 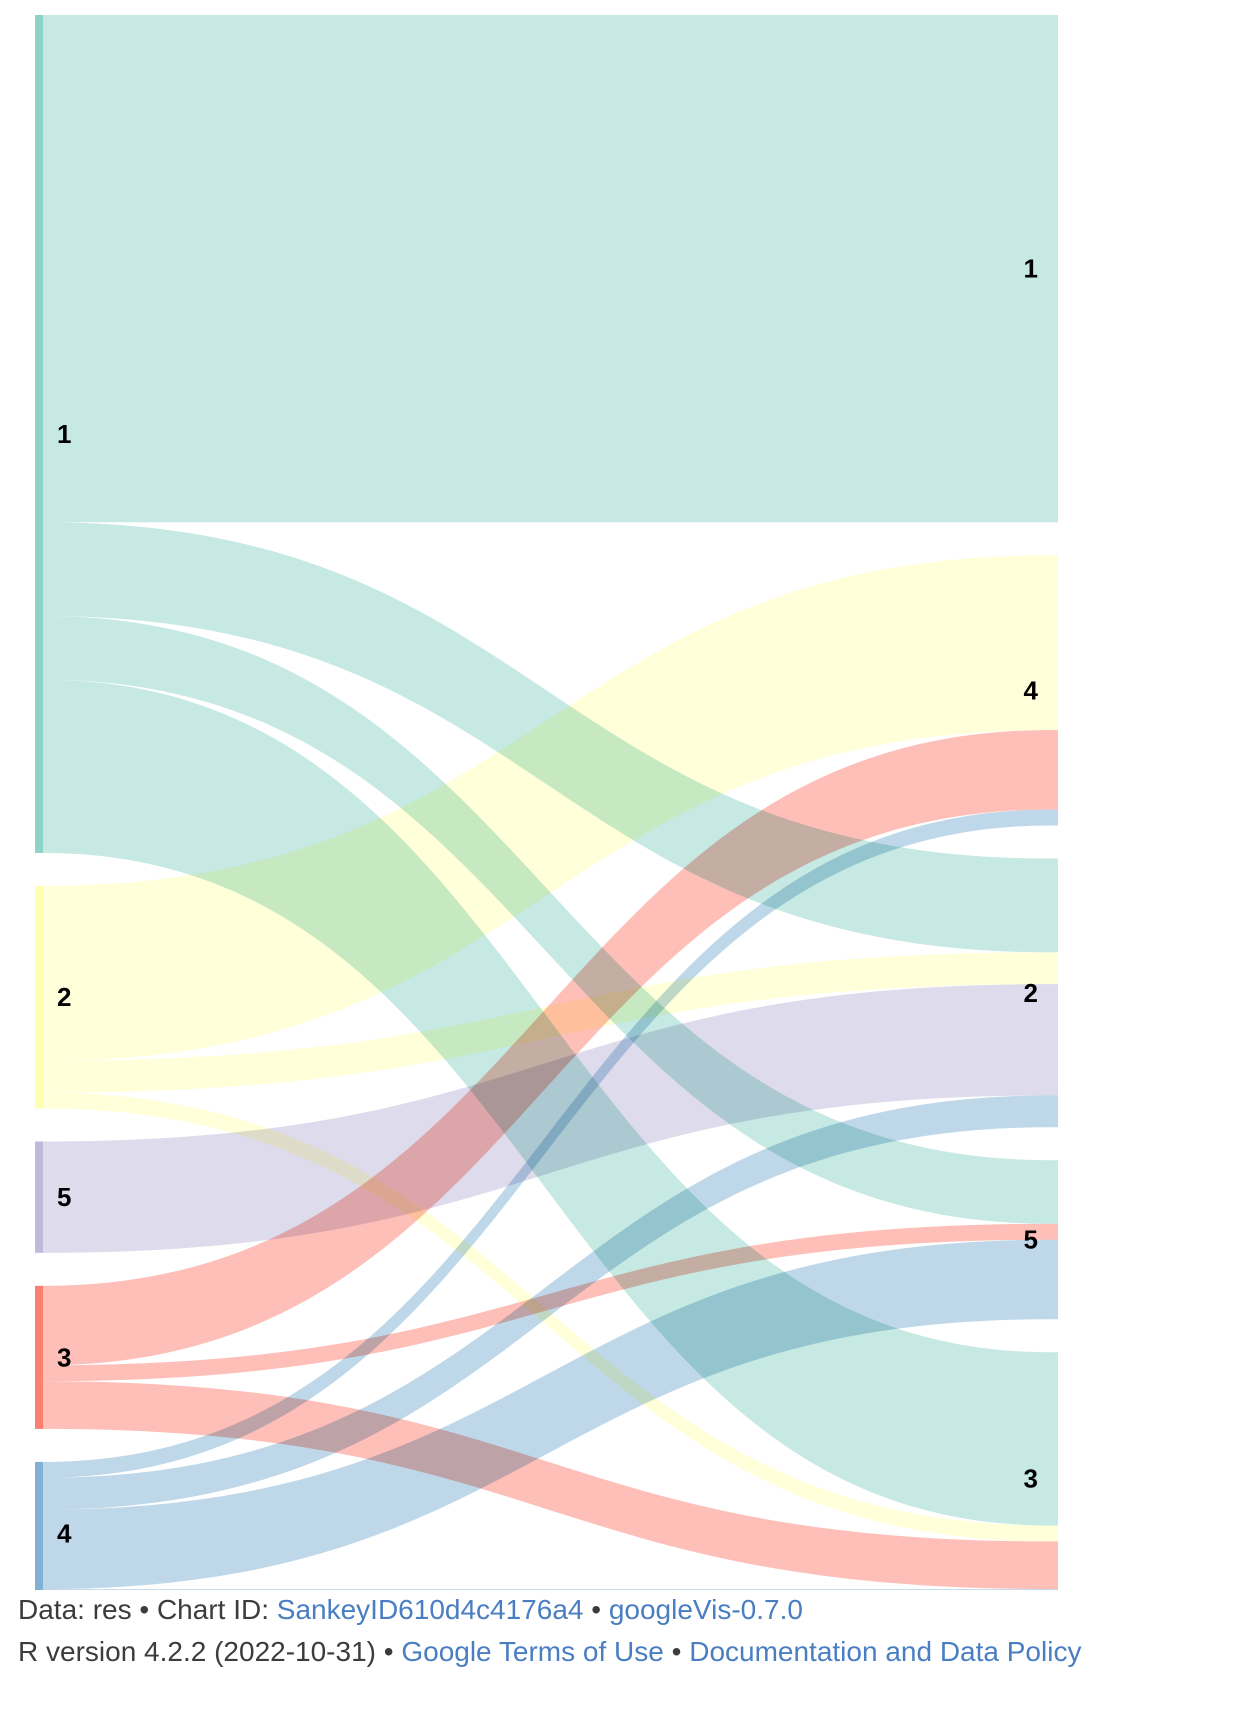 What do you see at coordinates (1054, 269) in the screenshot?
I see `right-node-bar-1-segment` at bounding box center [1054, 269].